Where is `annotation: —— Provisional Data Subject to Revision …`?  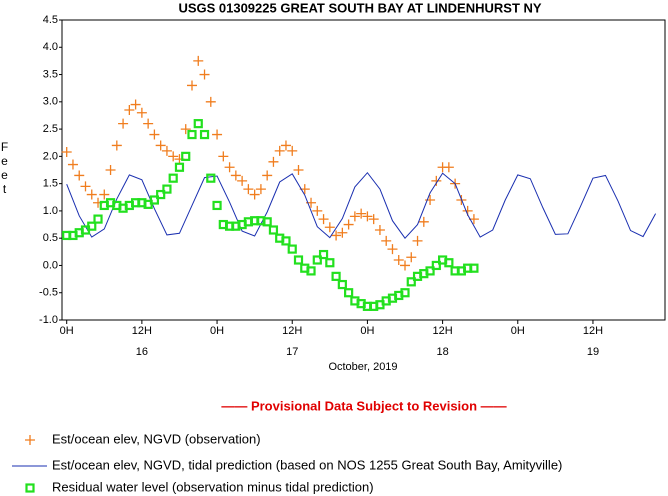
annotation: —— Provisional Data Subject to Revision … is located at coordinates (363, 405).